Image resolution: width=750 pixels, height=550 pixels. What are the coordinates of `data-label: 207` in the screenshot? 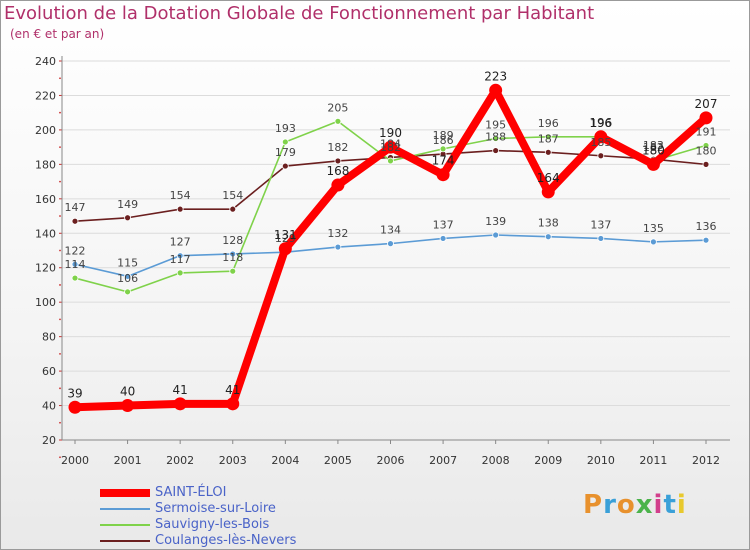 It's located at (706, 104).